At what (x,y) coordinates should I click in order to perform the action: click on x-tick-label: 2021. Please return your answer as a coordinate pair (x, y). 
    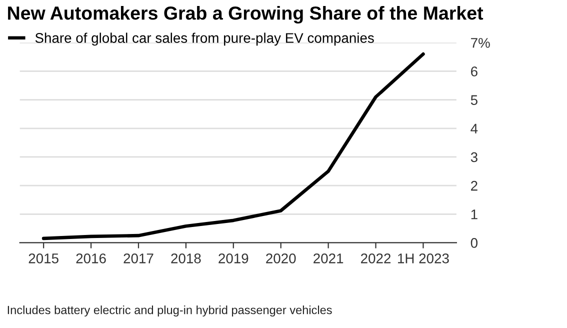
    Looking at the image, I should click on (329, 259).